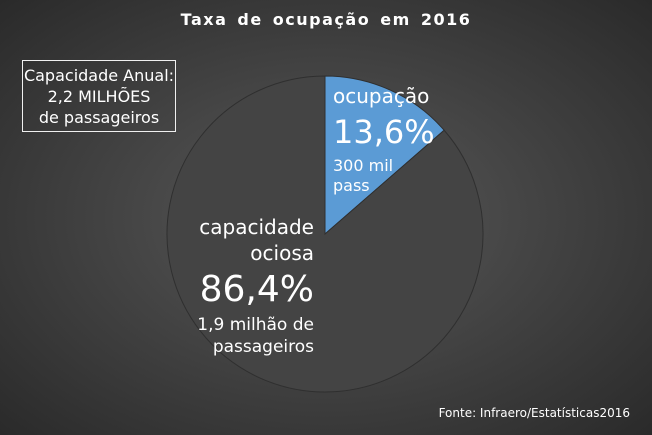  I want to click on source-note: Fonte: Infraero/Estatísticas2016, so click(534, 413).